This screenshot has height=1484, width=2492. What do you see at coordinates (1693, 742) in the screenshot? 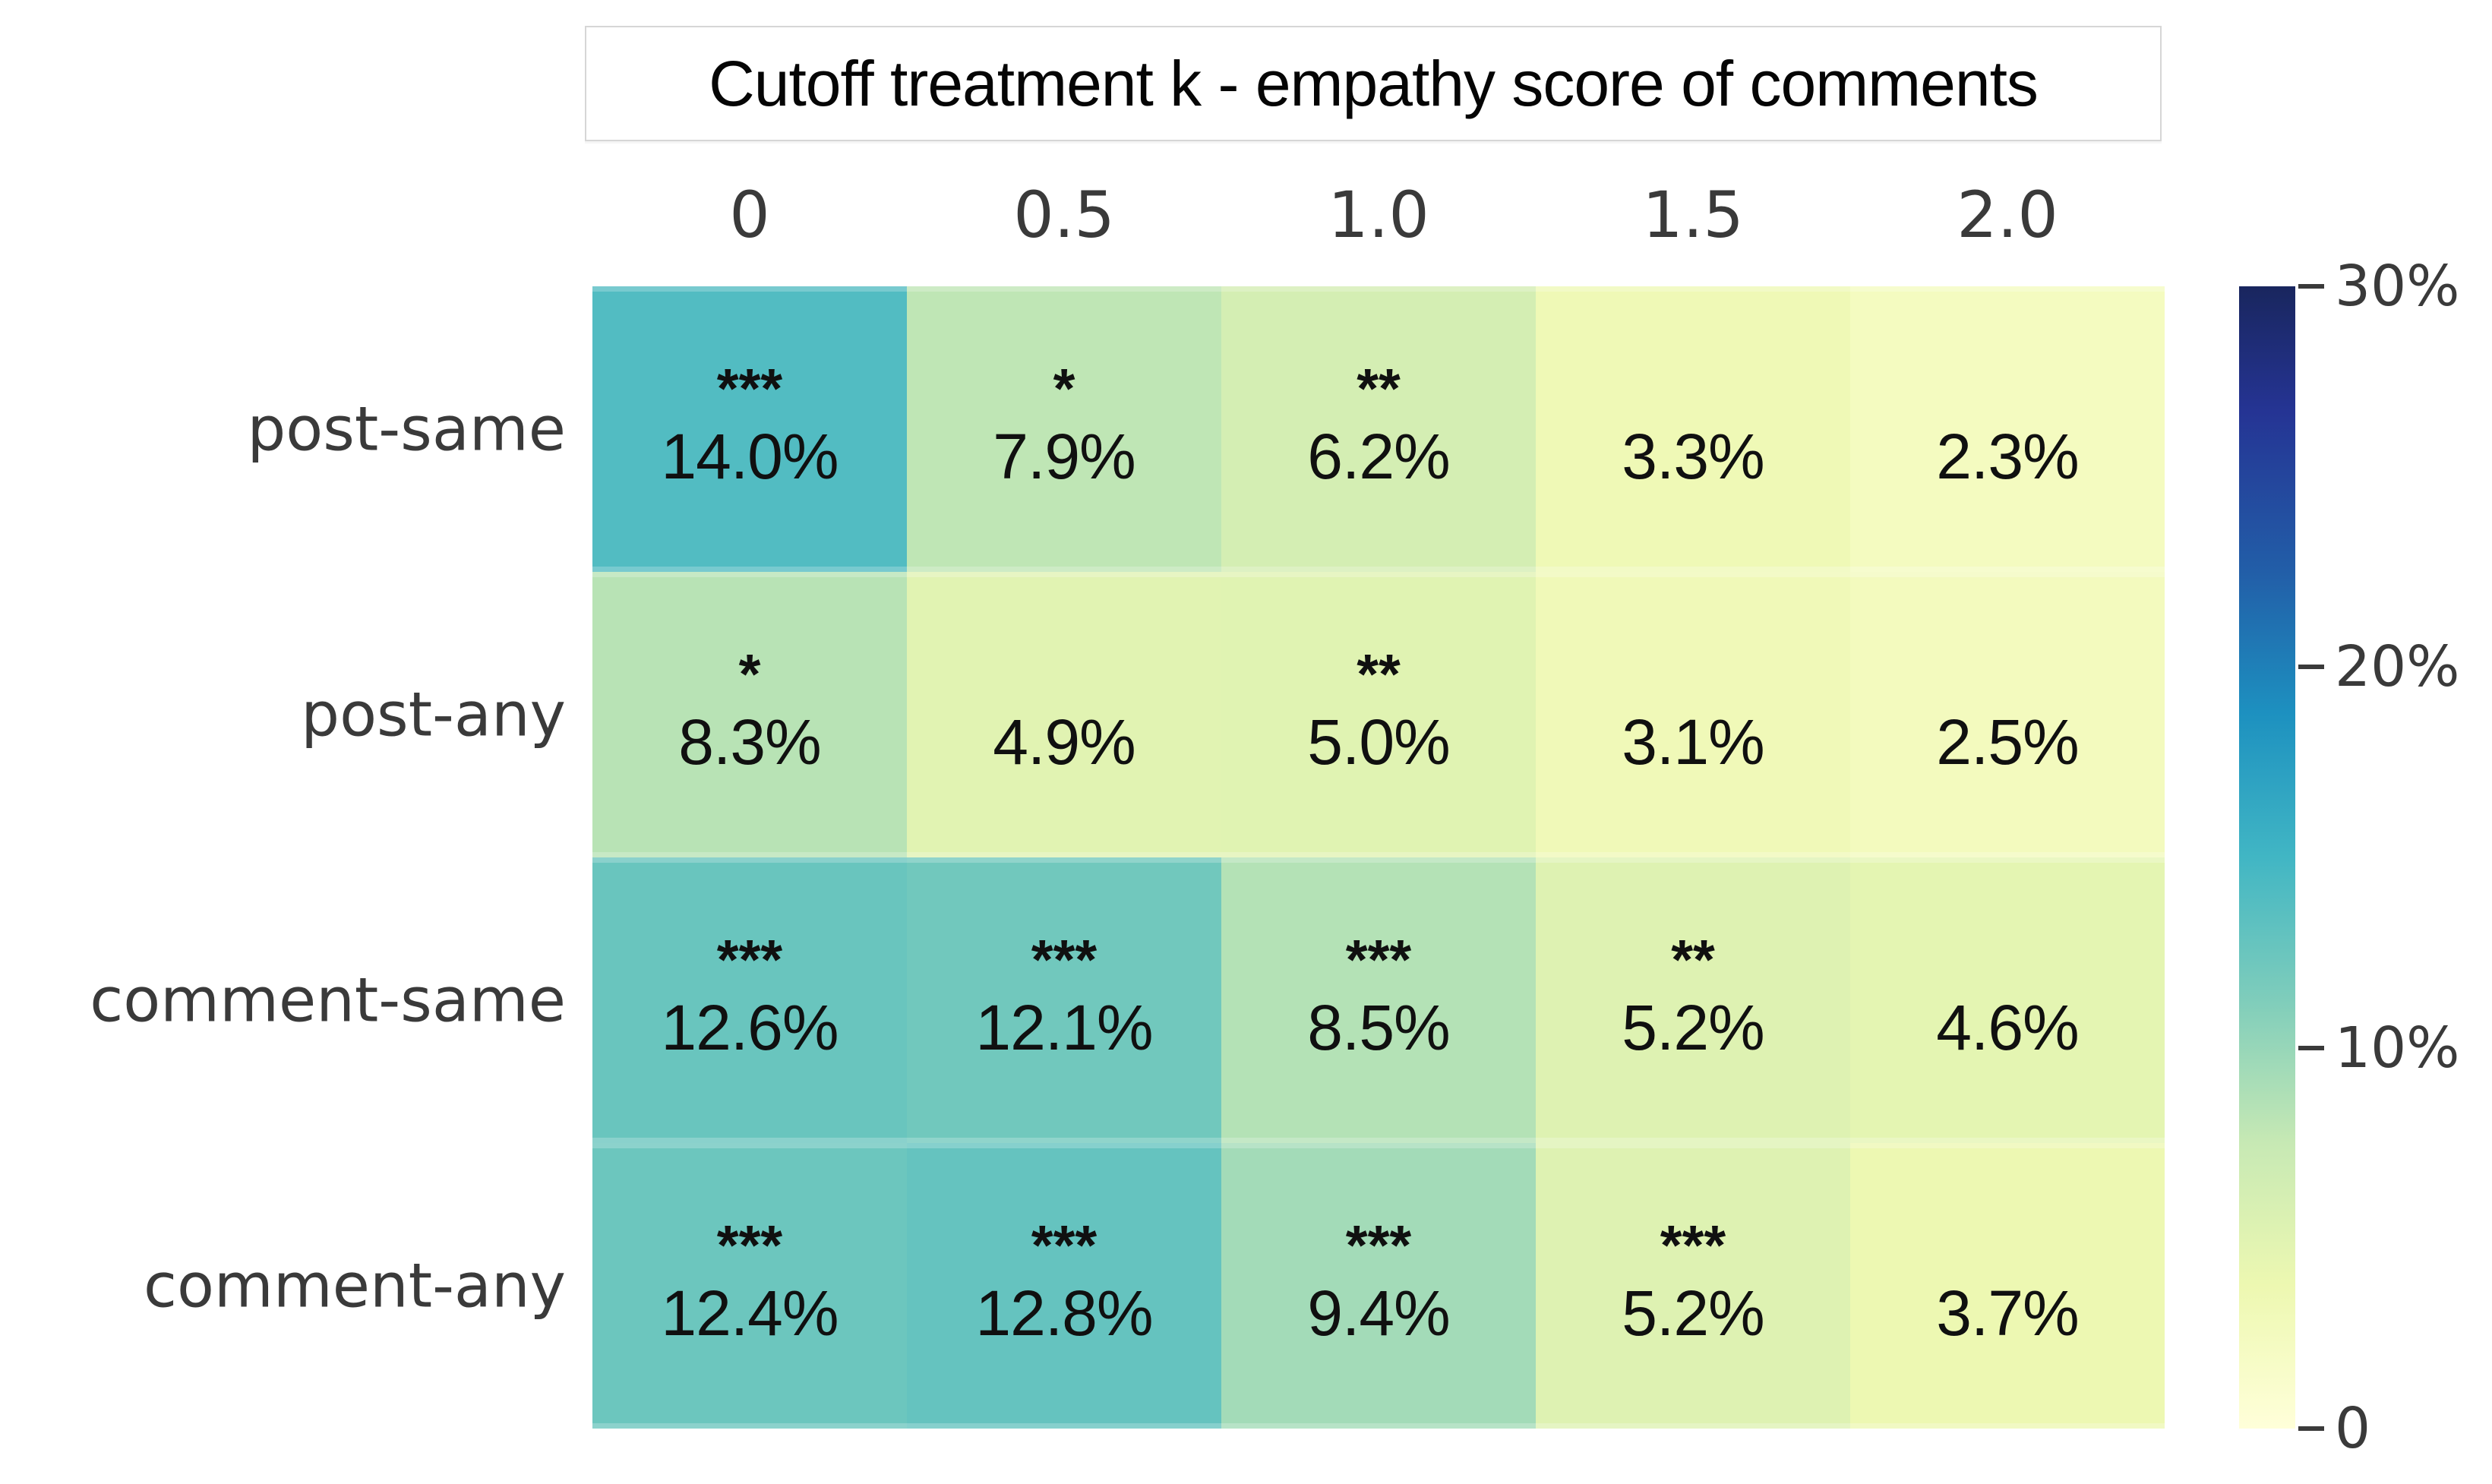
I see `cell-value-label: 3.1%` at bounding box center [1693, 742].